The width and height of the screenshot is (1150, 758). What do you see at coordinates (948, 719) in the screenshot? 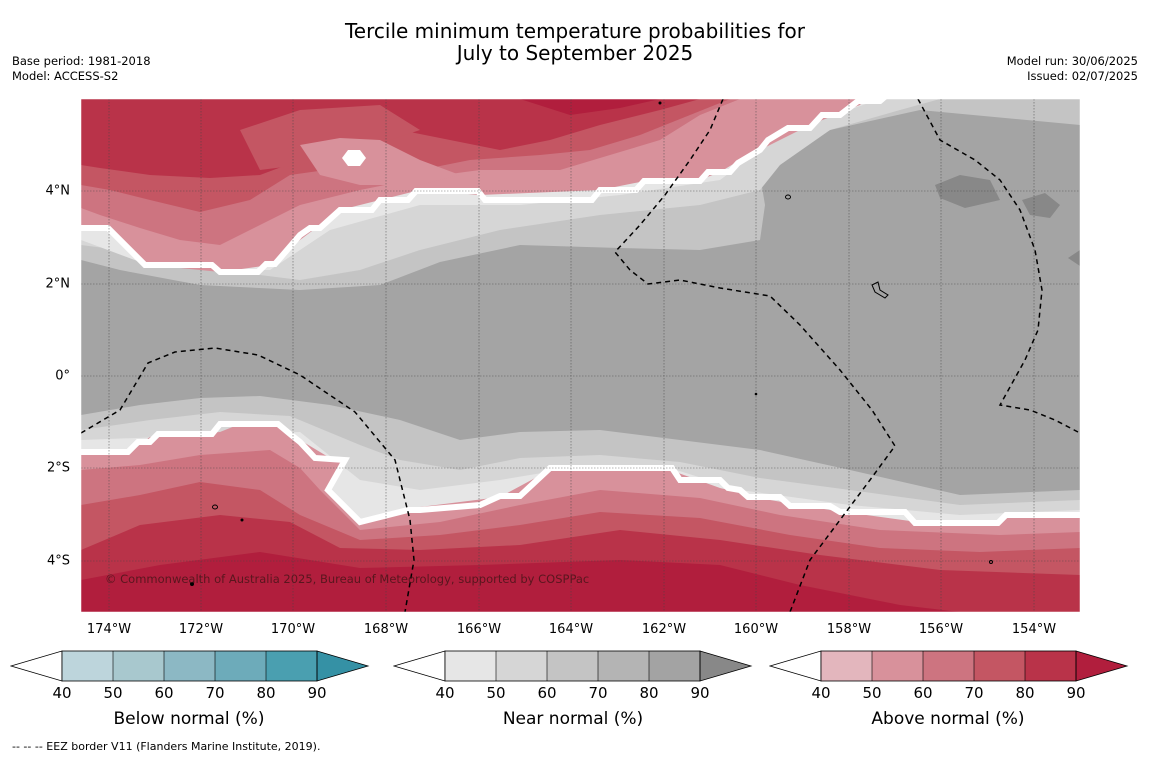
I see `colorbar-title-above: Above normal (%)` at bounding box center [948, 719].